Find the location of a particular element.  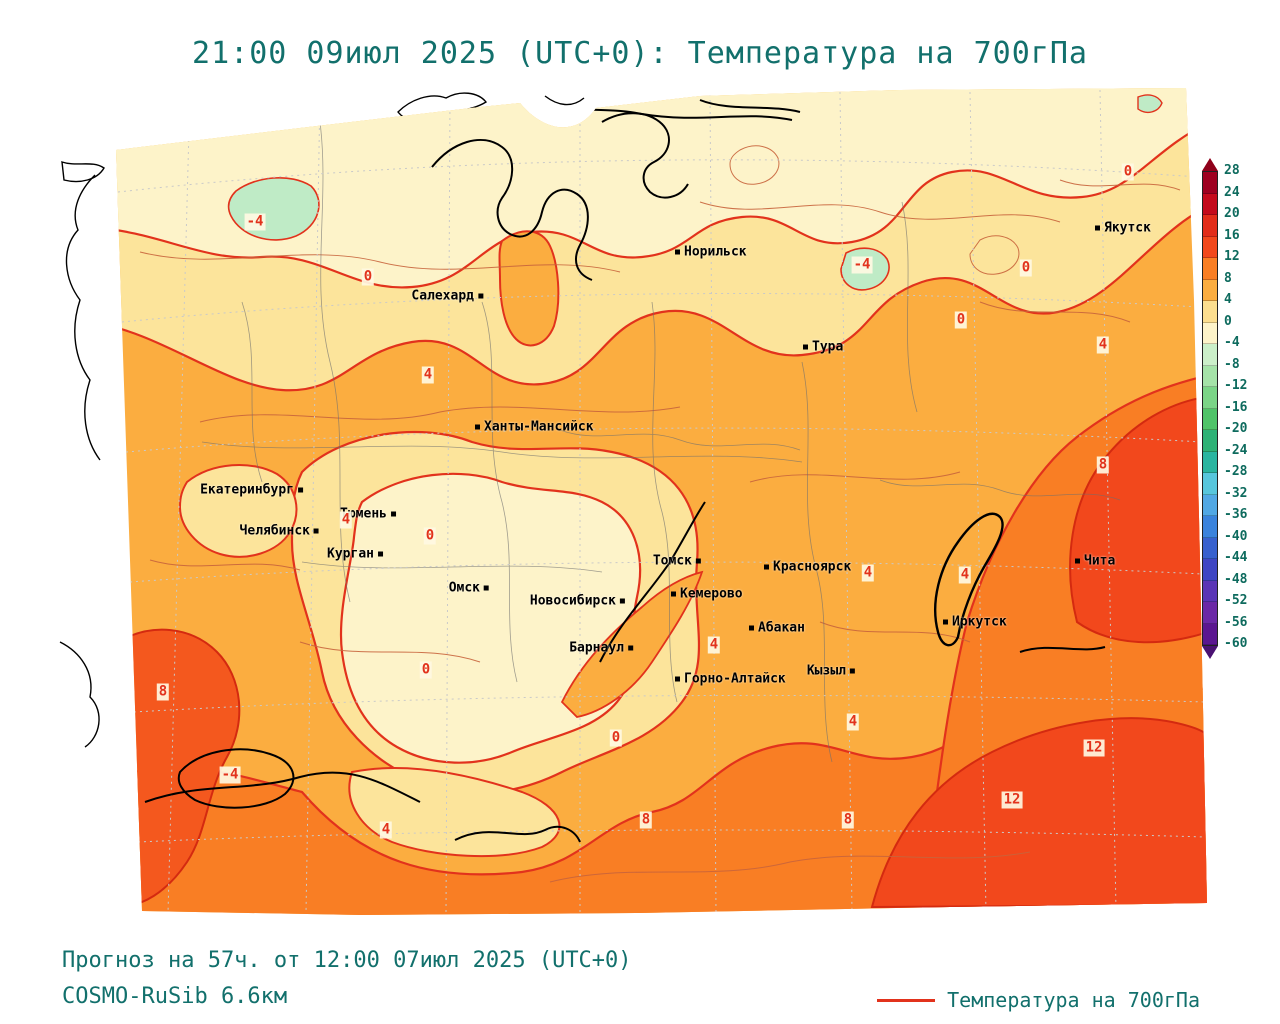

city-irkutsk: Иркутск is located at coordinates (975, 622).